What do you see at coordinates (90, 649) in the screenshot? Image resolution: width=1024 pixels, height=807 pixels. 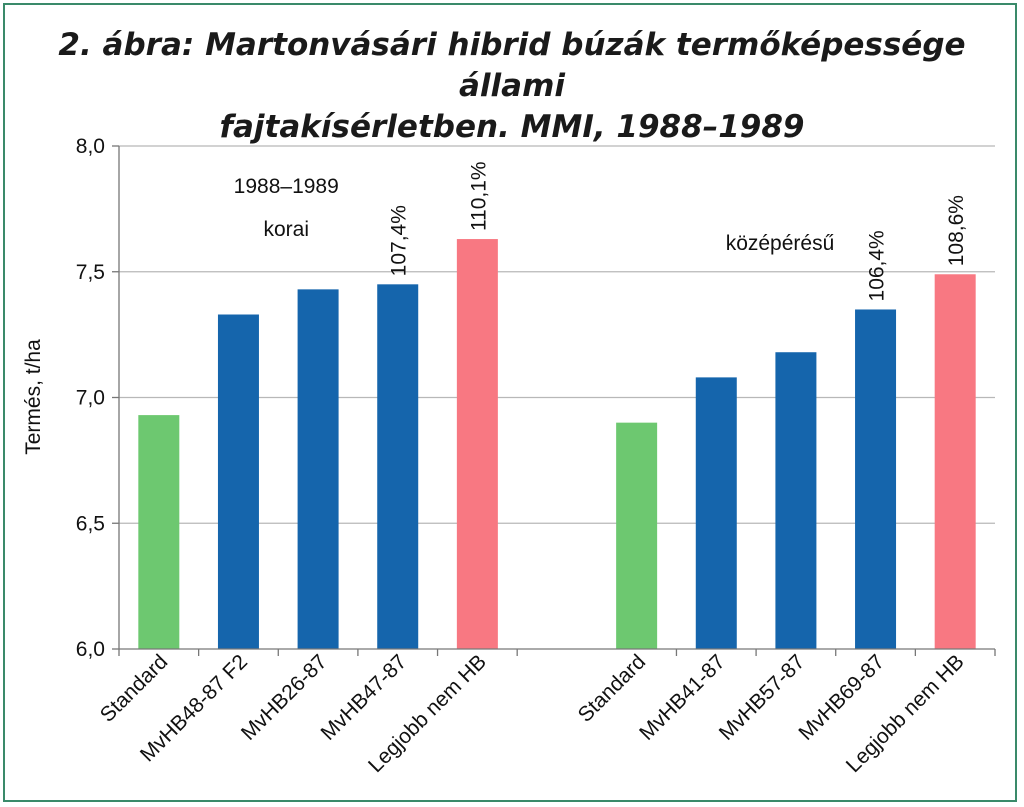 I see `y-tick-label: 6,0` at bounding box center [90, 649].